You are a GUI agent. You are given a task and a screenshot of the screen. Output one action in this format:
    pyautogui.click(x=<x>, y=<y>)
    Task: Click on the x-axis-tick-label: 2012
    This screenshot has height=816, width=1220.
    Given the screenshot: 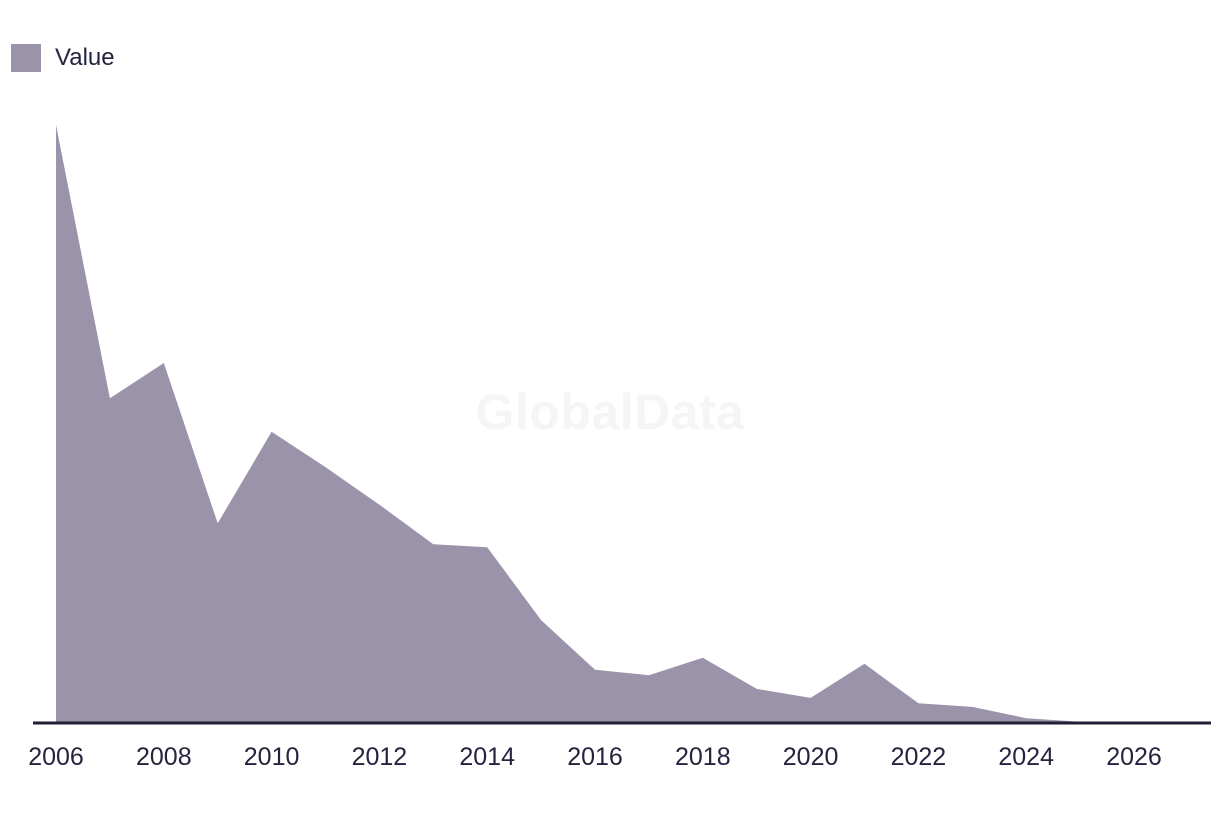 What is the action you would take?
    pyautogui.click(x=379, y=757)
    